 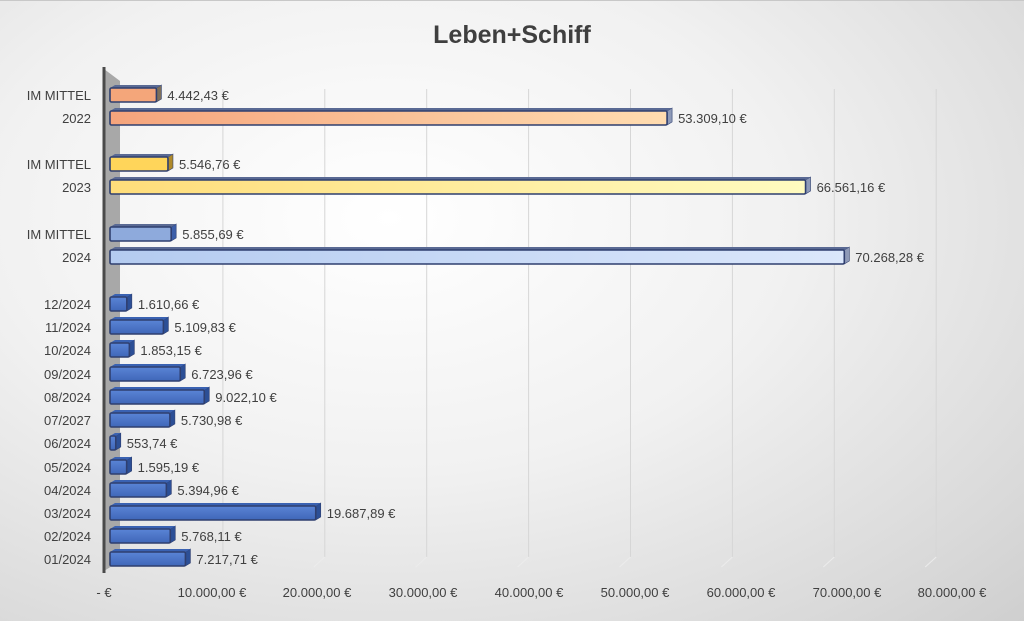 What do you see at coordinates (171, 350) in the screenshot?
I see `data-label: 1.853,15 €` at bounding box center [171, 350].